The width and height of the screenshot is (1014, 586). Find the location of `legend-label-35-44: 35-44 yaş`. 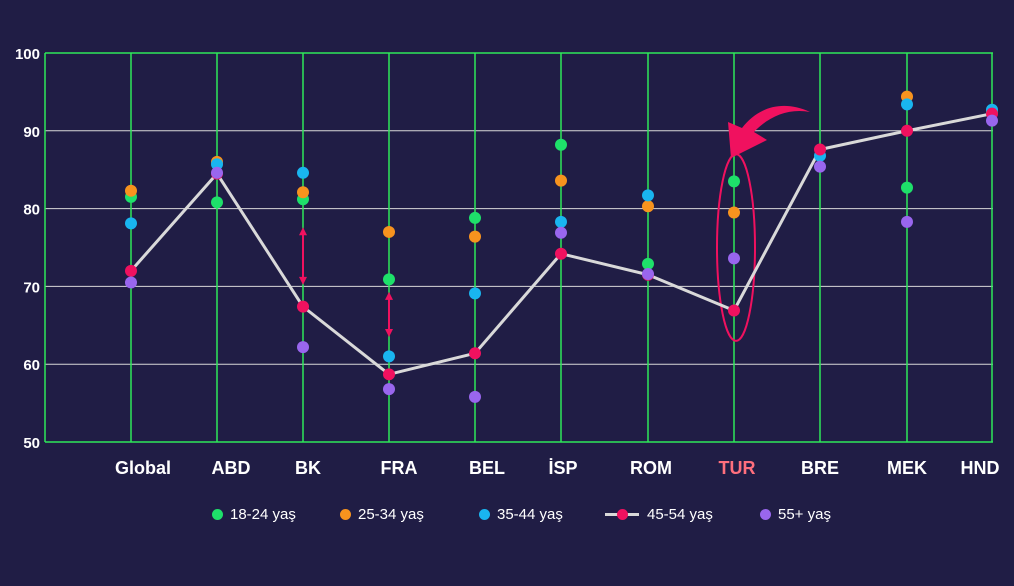

legend-label-35-44: 35-44 yaş is located at coordinates (530, 514).